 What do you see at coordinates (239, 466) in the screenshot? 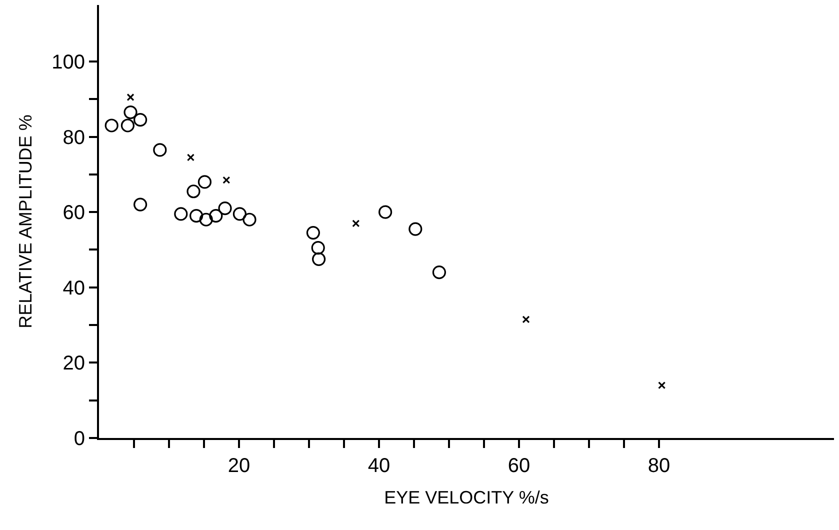
I see `x-tick-label: 20` at bounding box center [239, 466].